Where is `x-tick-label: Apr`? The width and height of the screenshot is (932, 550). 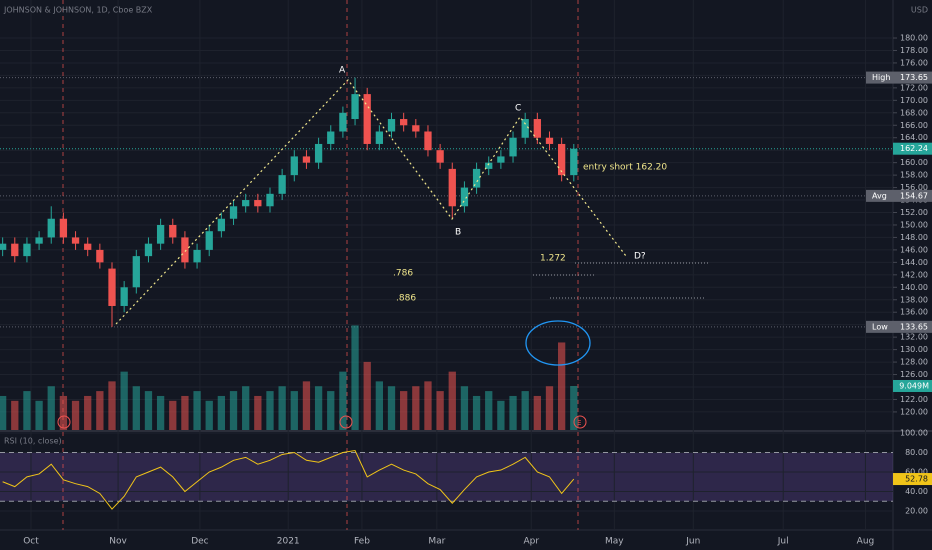
x-tick-label: Apr is located at coordinates (531, 542).